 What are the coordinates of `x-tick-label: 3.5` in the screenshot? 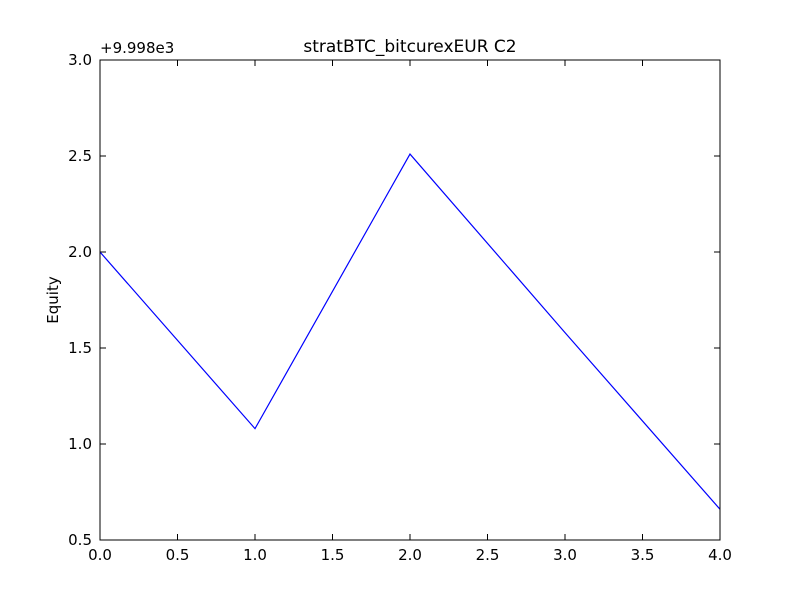 It's located at (643, 555).